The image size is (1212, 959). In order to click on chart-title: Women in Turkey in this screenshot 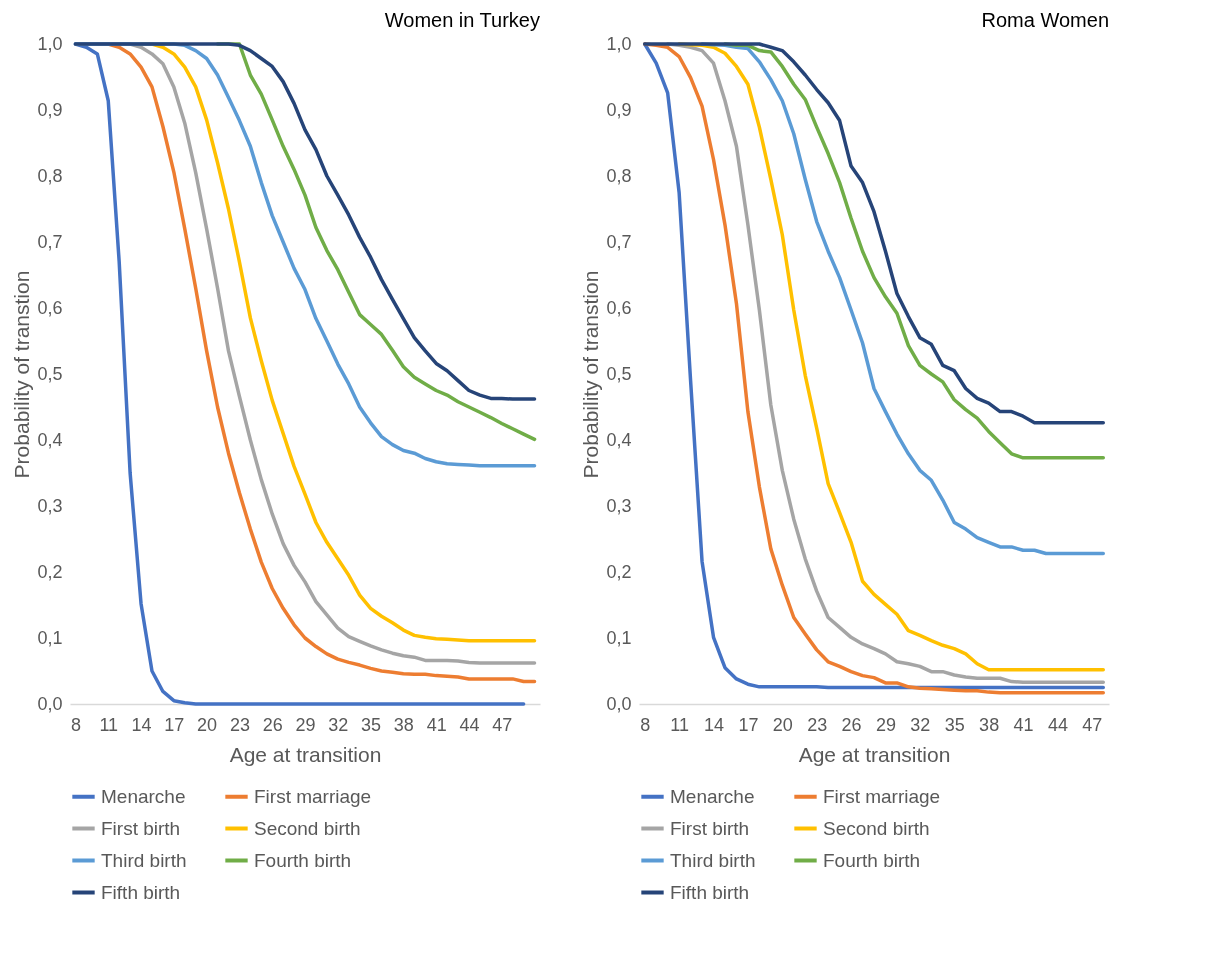, I will do `click(462, 20)`.